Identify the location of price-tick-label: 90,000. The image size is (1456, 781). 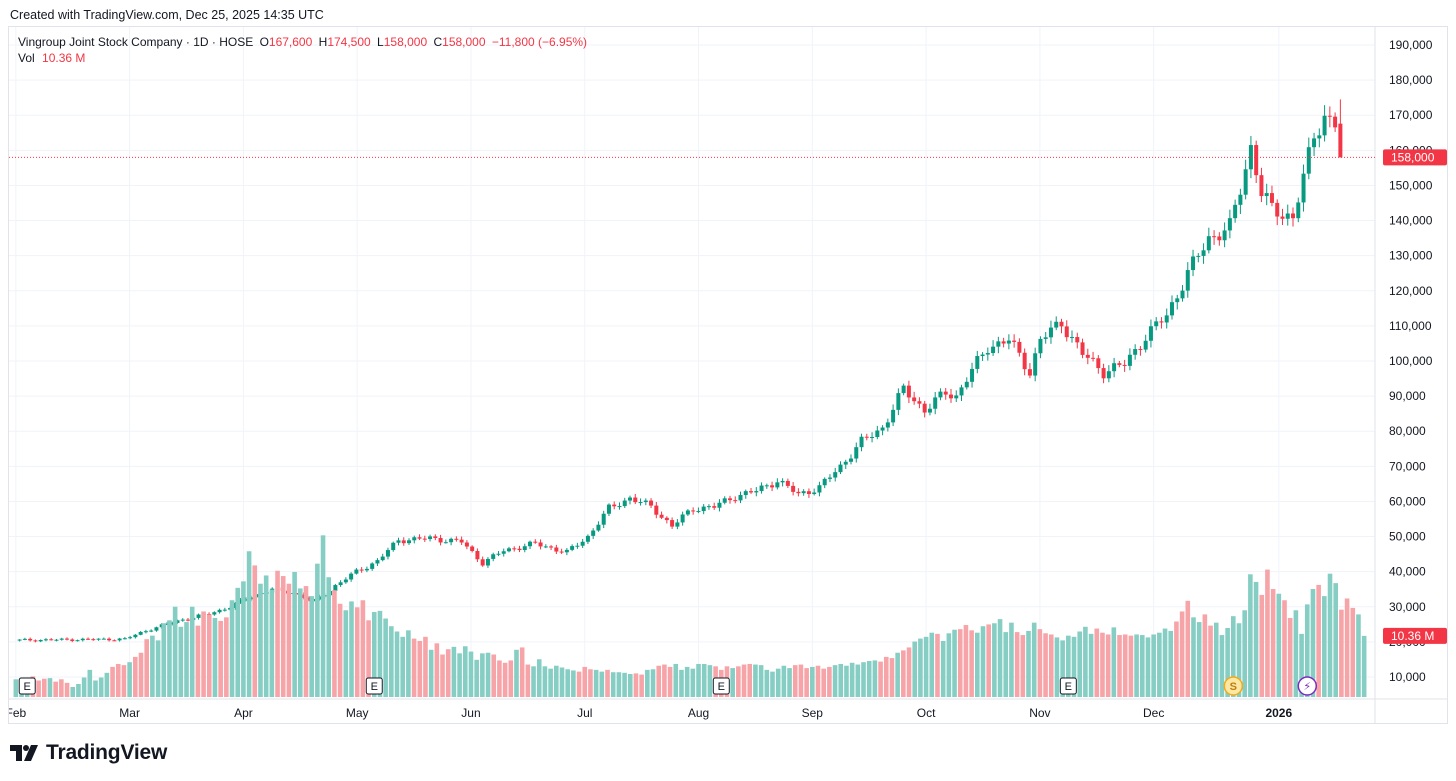
(1407, 396).